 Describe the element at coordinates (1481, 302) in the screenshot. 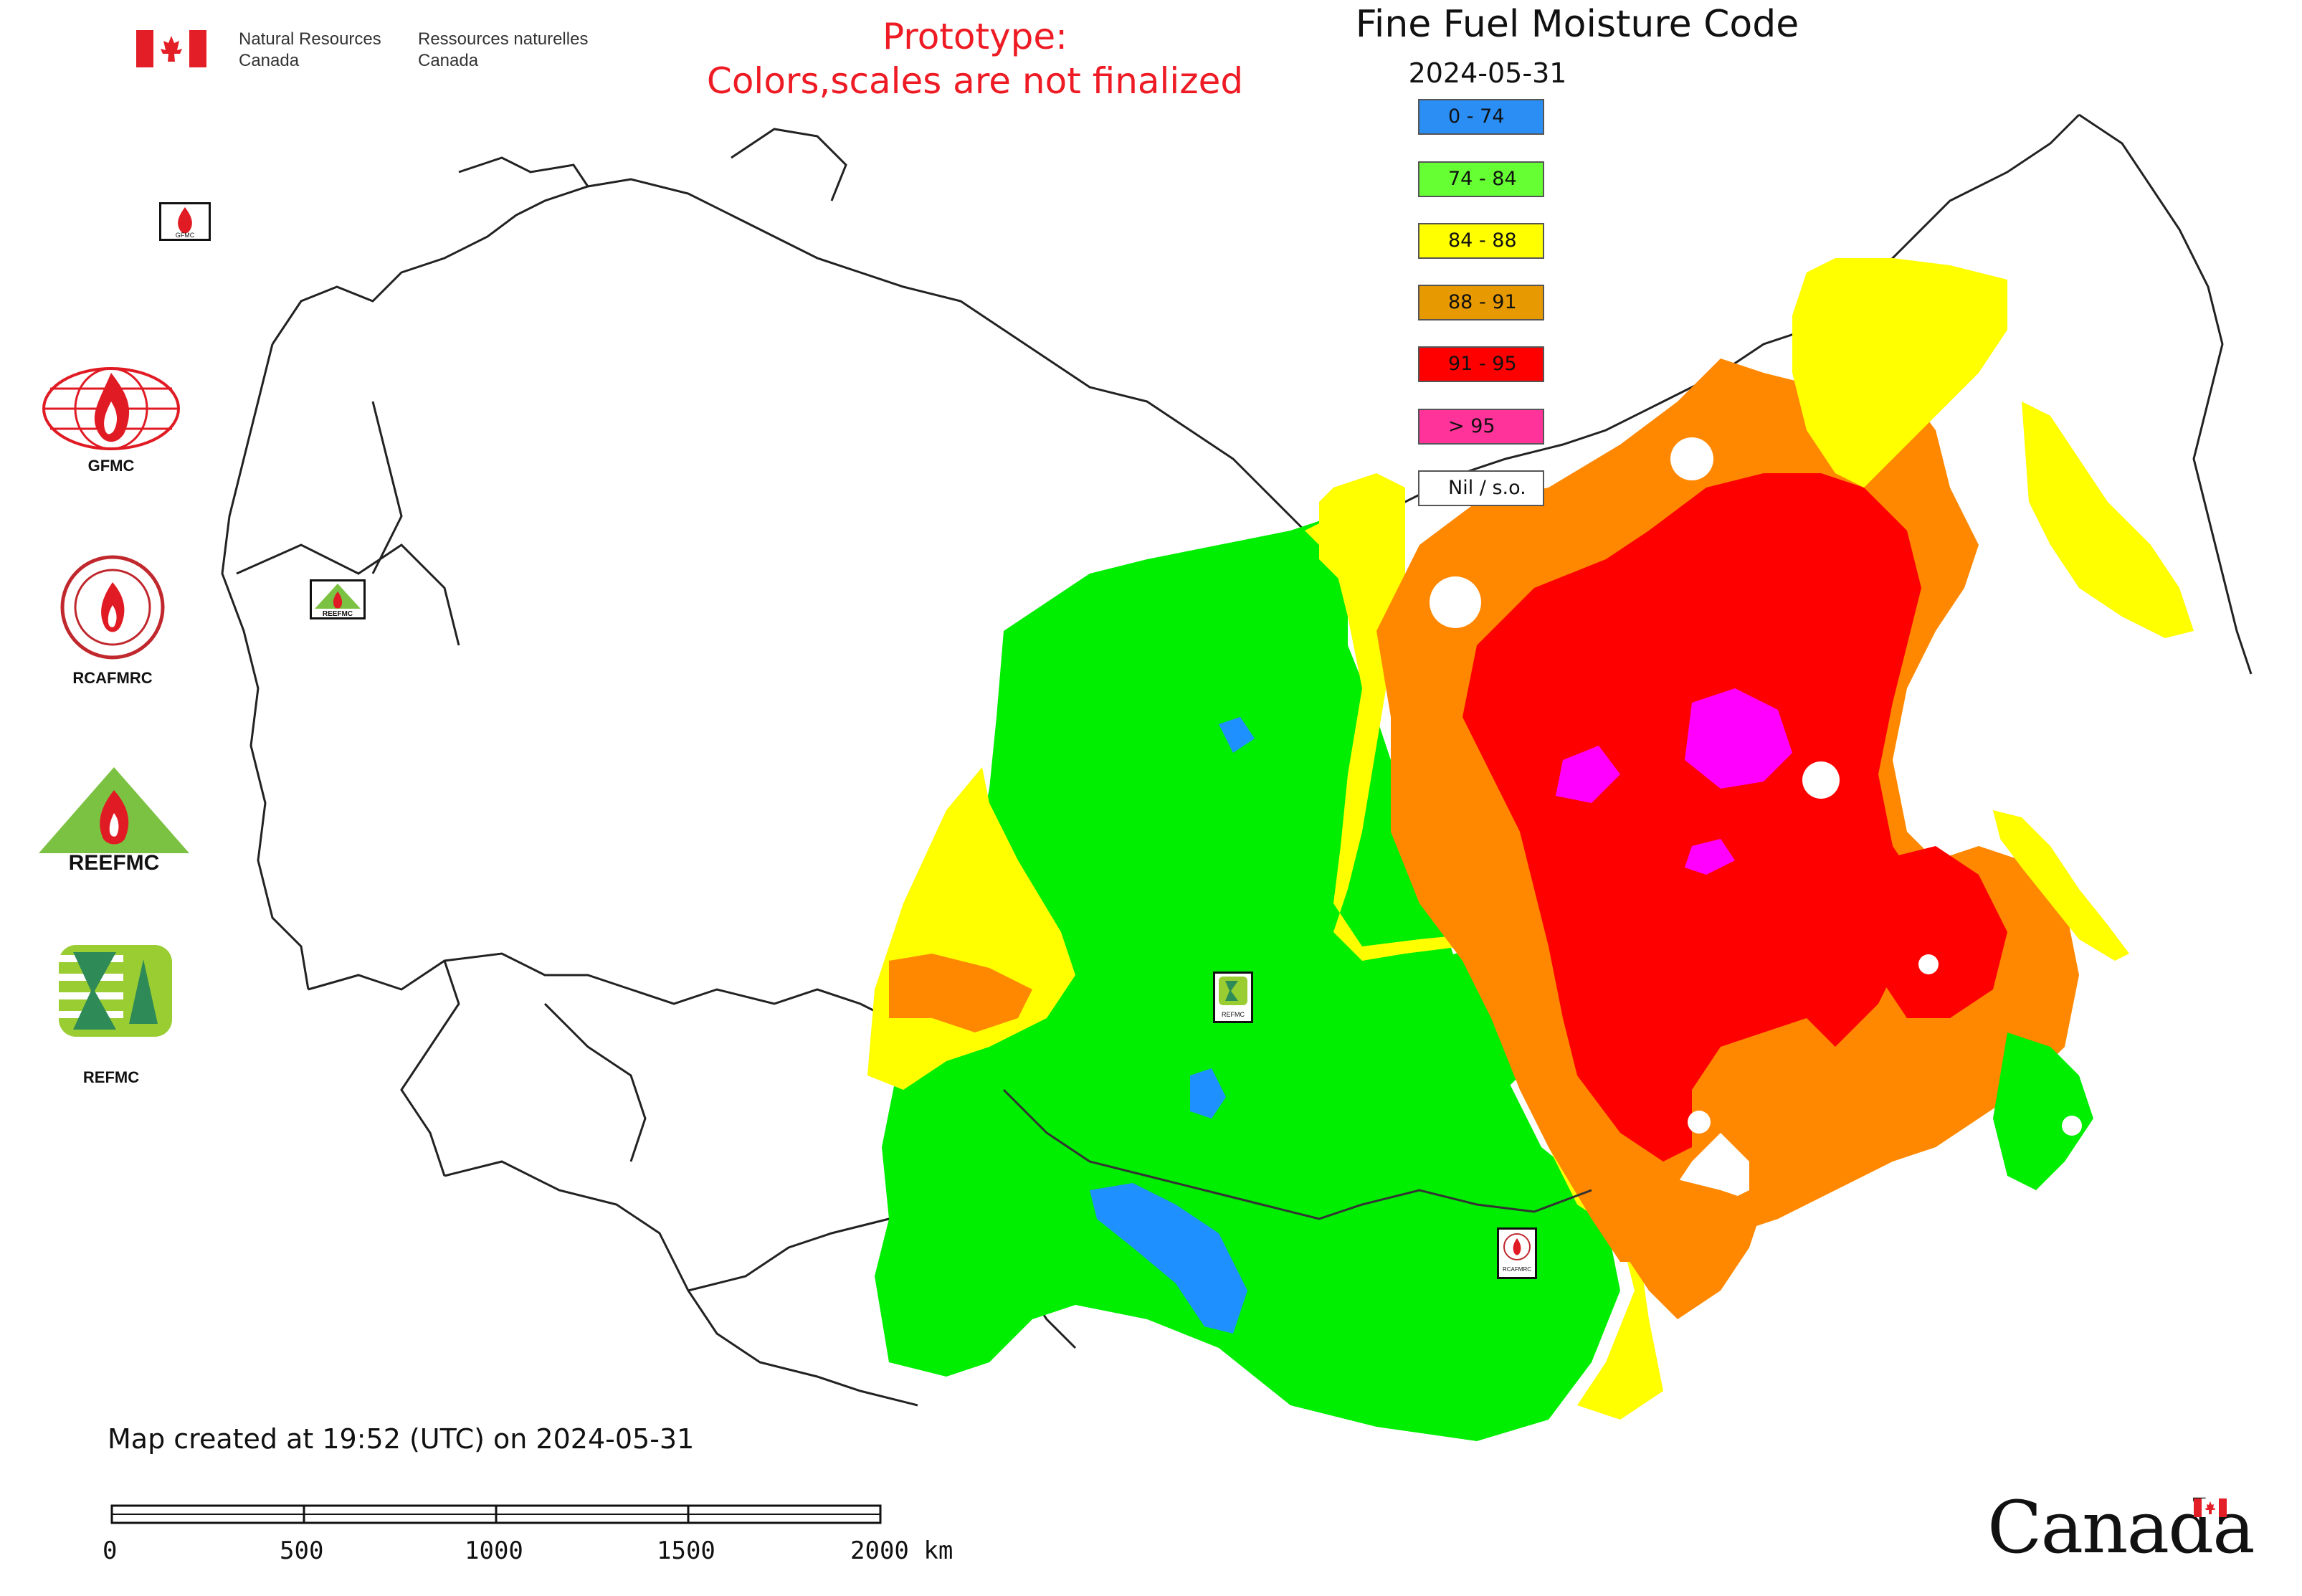

I see `legend-item: 88 - 91` at that location.